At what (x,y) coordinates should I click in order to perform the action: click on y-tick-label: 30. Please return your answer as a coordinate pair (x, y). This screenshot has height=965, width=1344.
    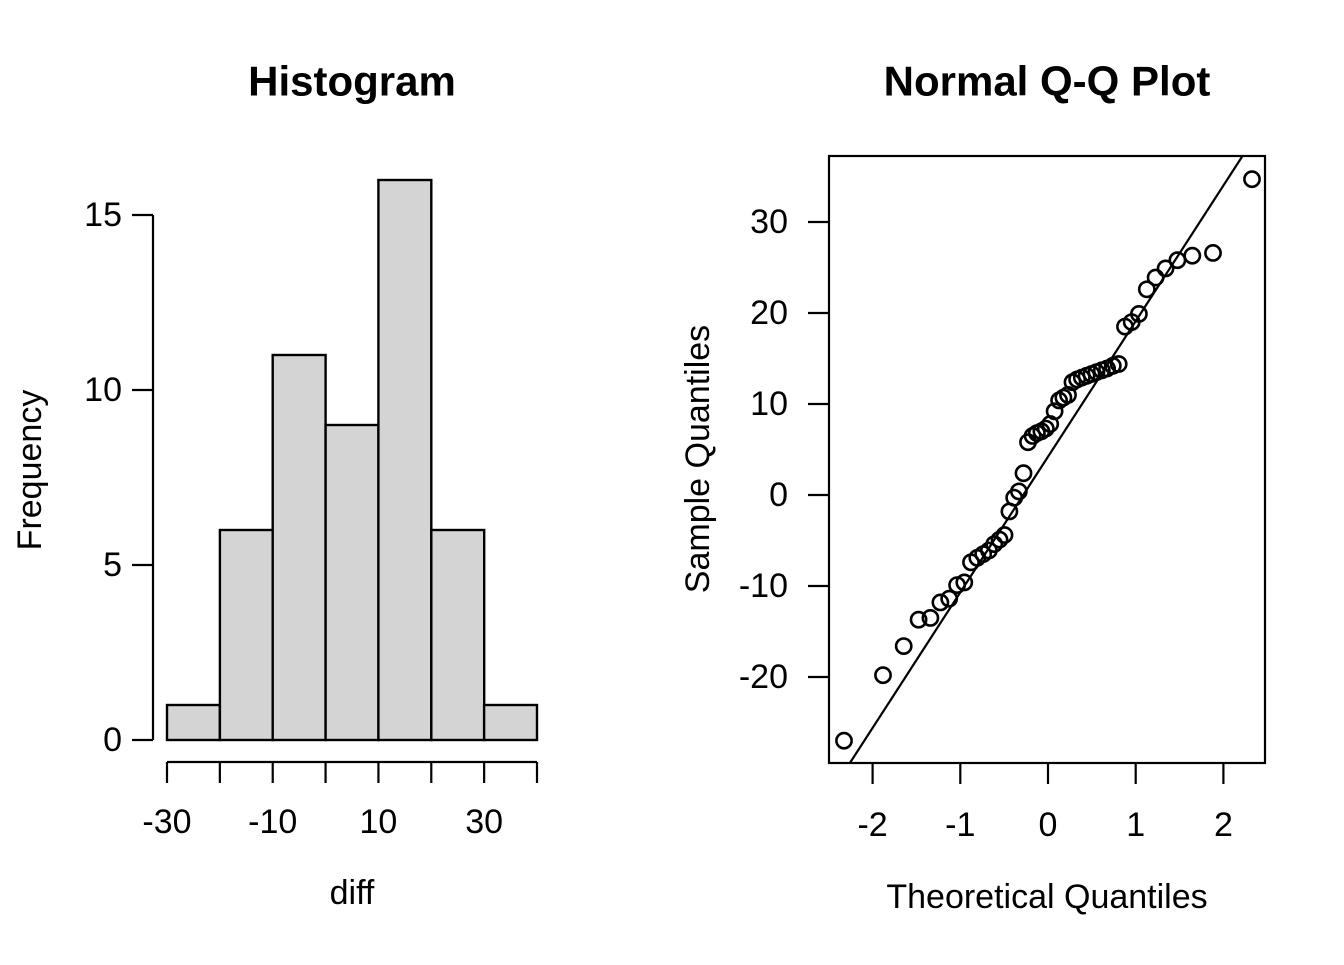
    Looking at the image, I should click on (769, 222).